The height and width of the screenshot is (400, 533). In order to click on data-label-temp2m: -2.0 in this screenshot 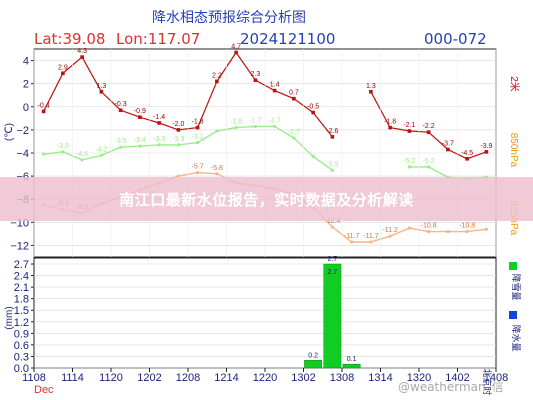, I will do `click(178, 124)`.